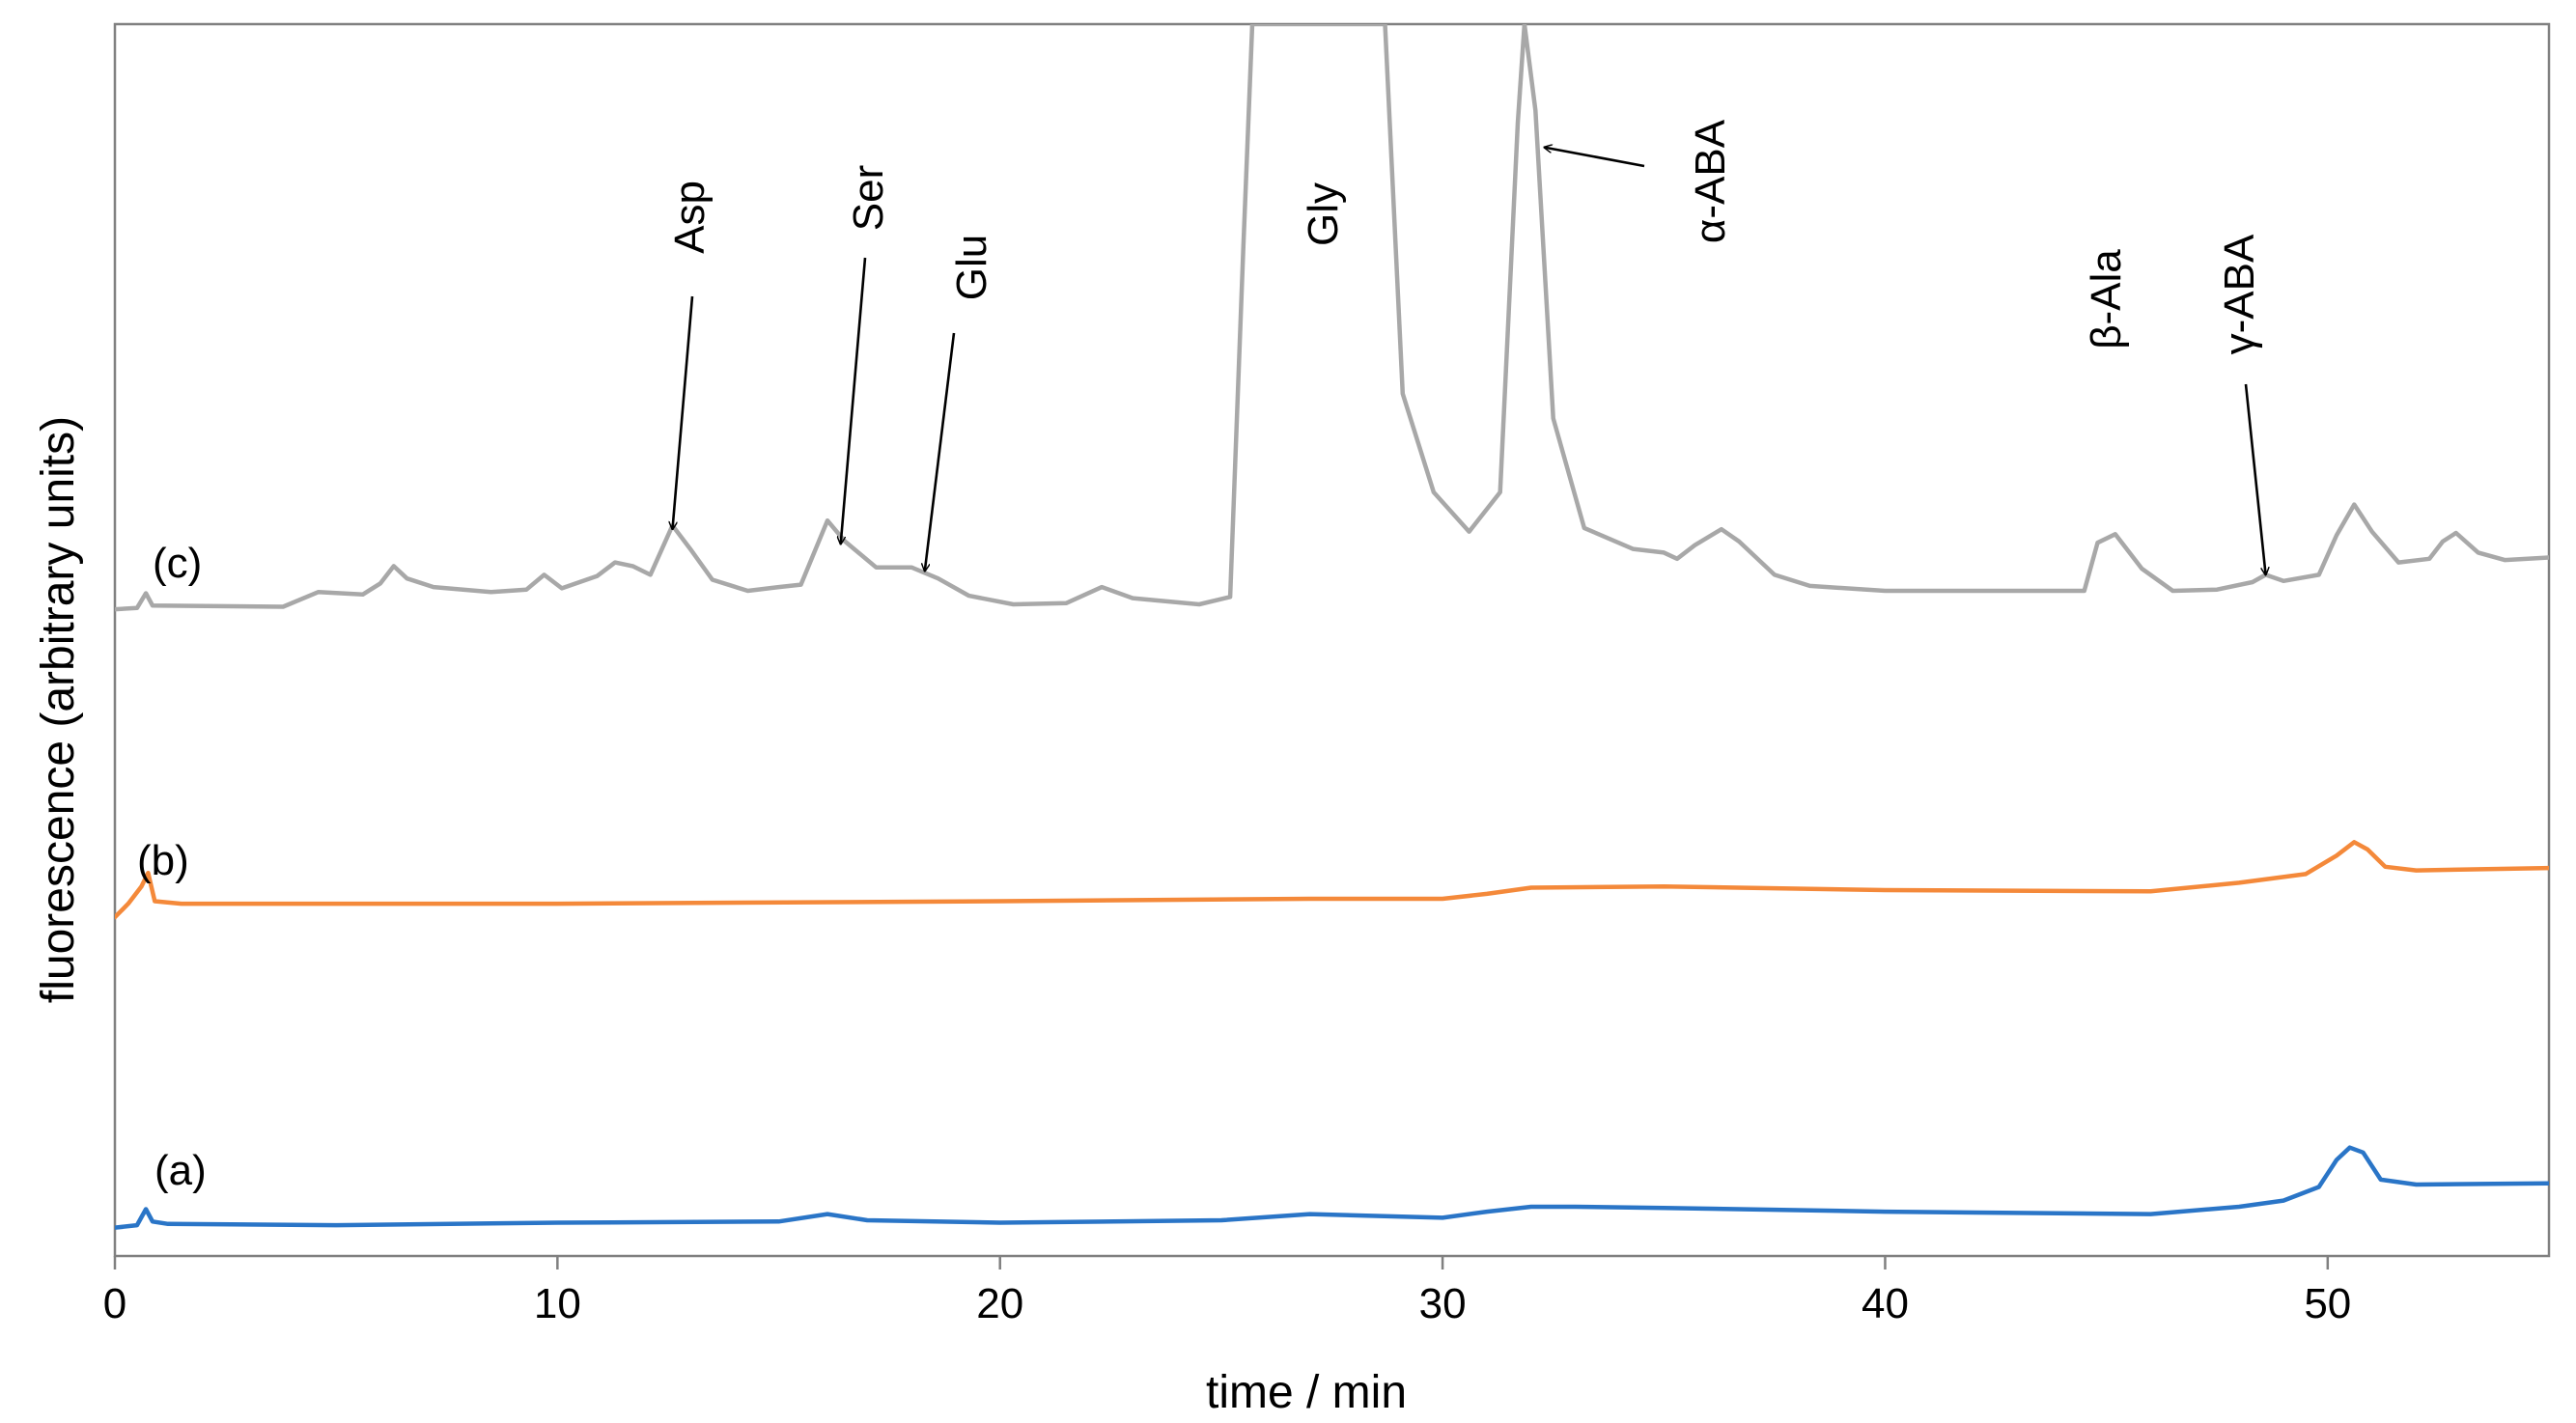 This screenshot has width=2576, height=1423. Describe the element at coordinates (1324, 214) in the screenshot. I see `peak-label-gly: Gly` at that location.